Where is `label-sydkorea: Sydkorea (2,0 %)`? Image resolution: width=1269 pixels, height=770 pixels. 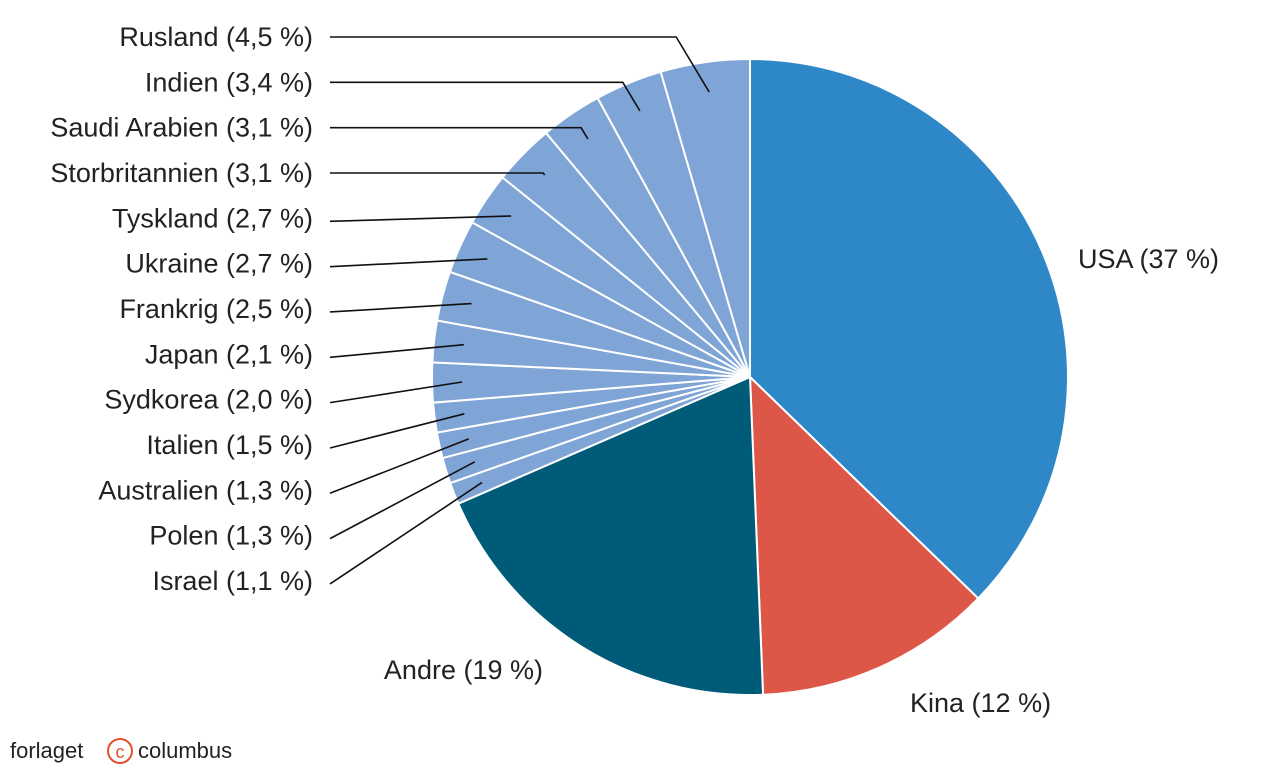
label-sydkorea: Sydkorea (2,0 %) is located at coordinates (208, 400).